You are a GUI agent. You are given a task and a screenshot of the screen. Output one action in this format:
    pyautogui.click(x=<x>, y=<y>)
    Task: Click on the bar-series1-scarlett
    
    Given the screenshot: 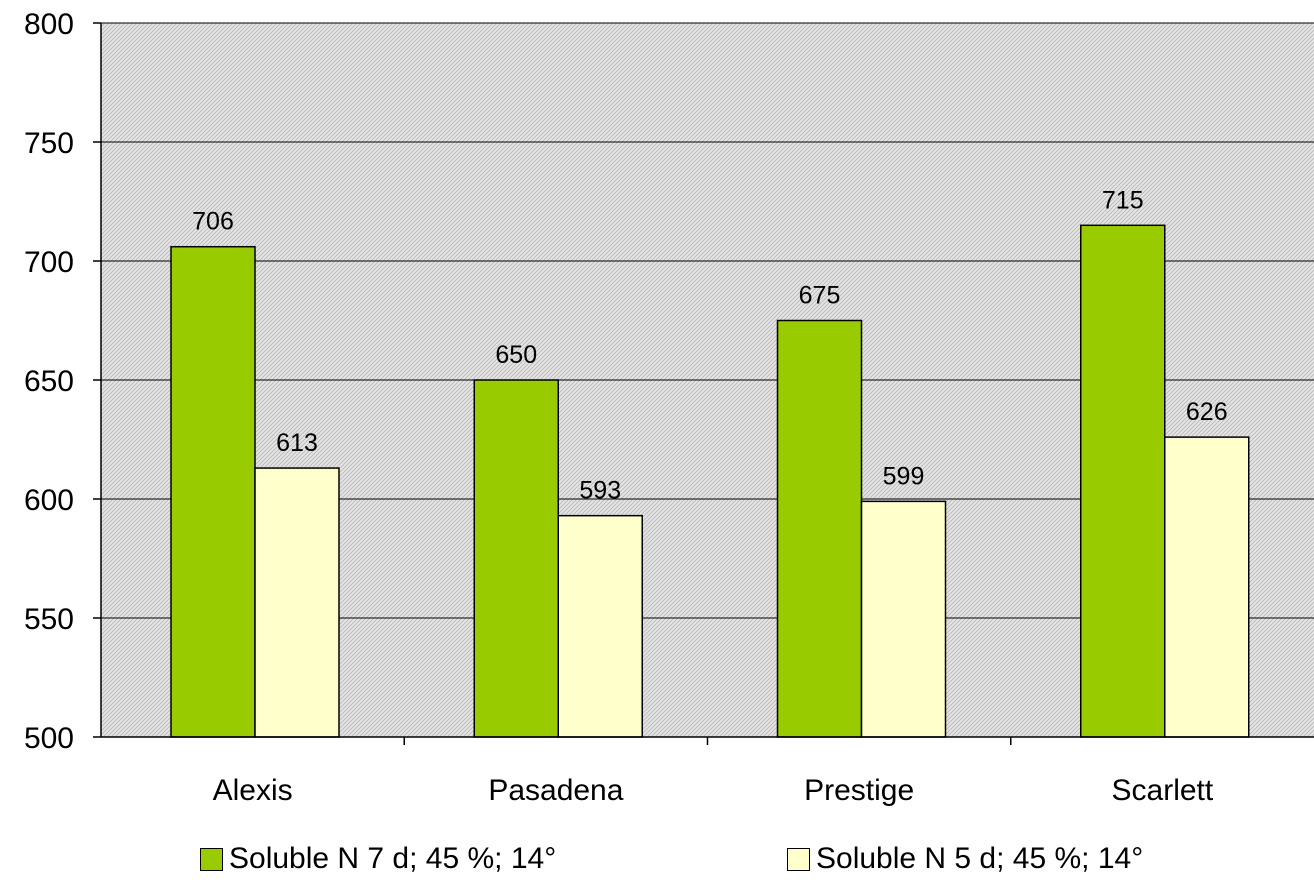 What is the action you would take?
    pyautogui.click(x=1123, y=481)
    